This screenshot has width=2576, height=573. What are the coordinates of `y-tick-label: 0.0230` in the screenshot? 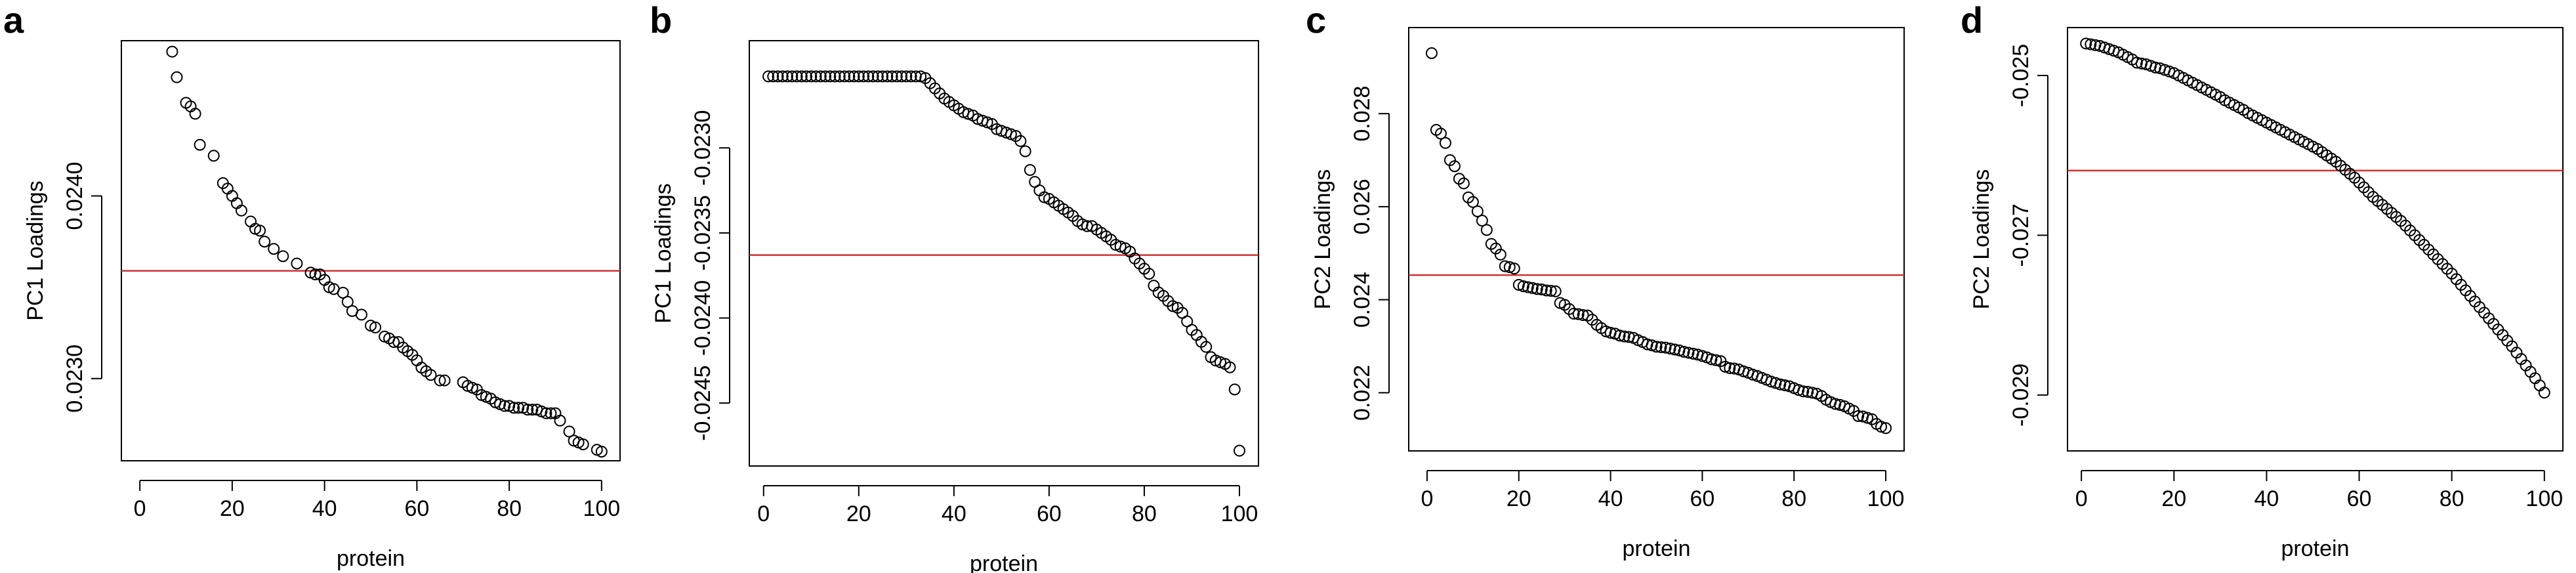 It's located at (74, 379).